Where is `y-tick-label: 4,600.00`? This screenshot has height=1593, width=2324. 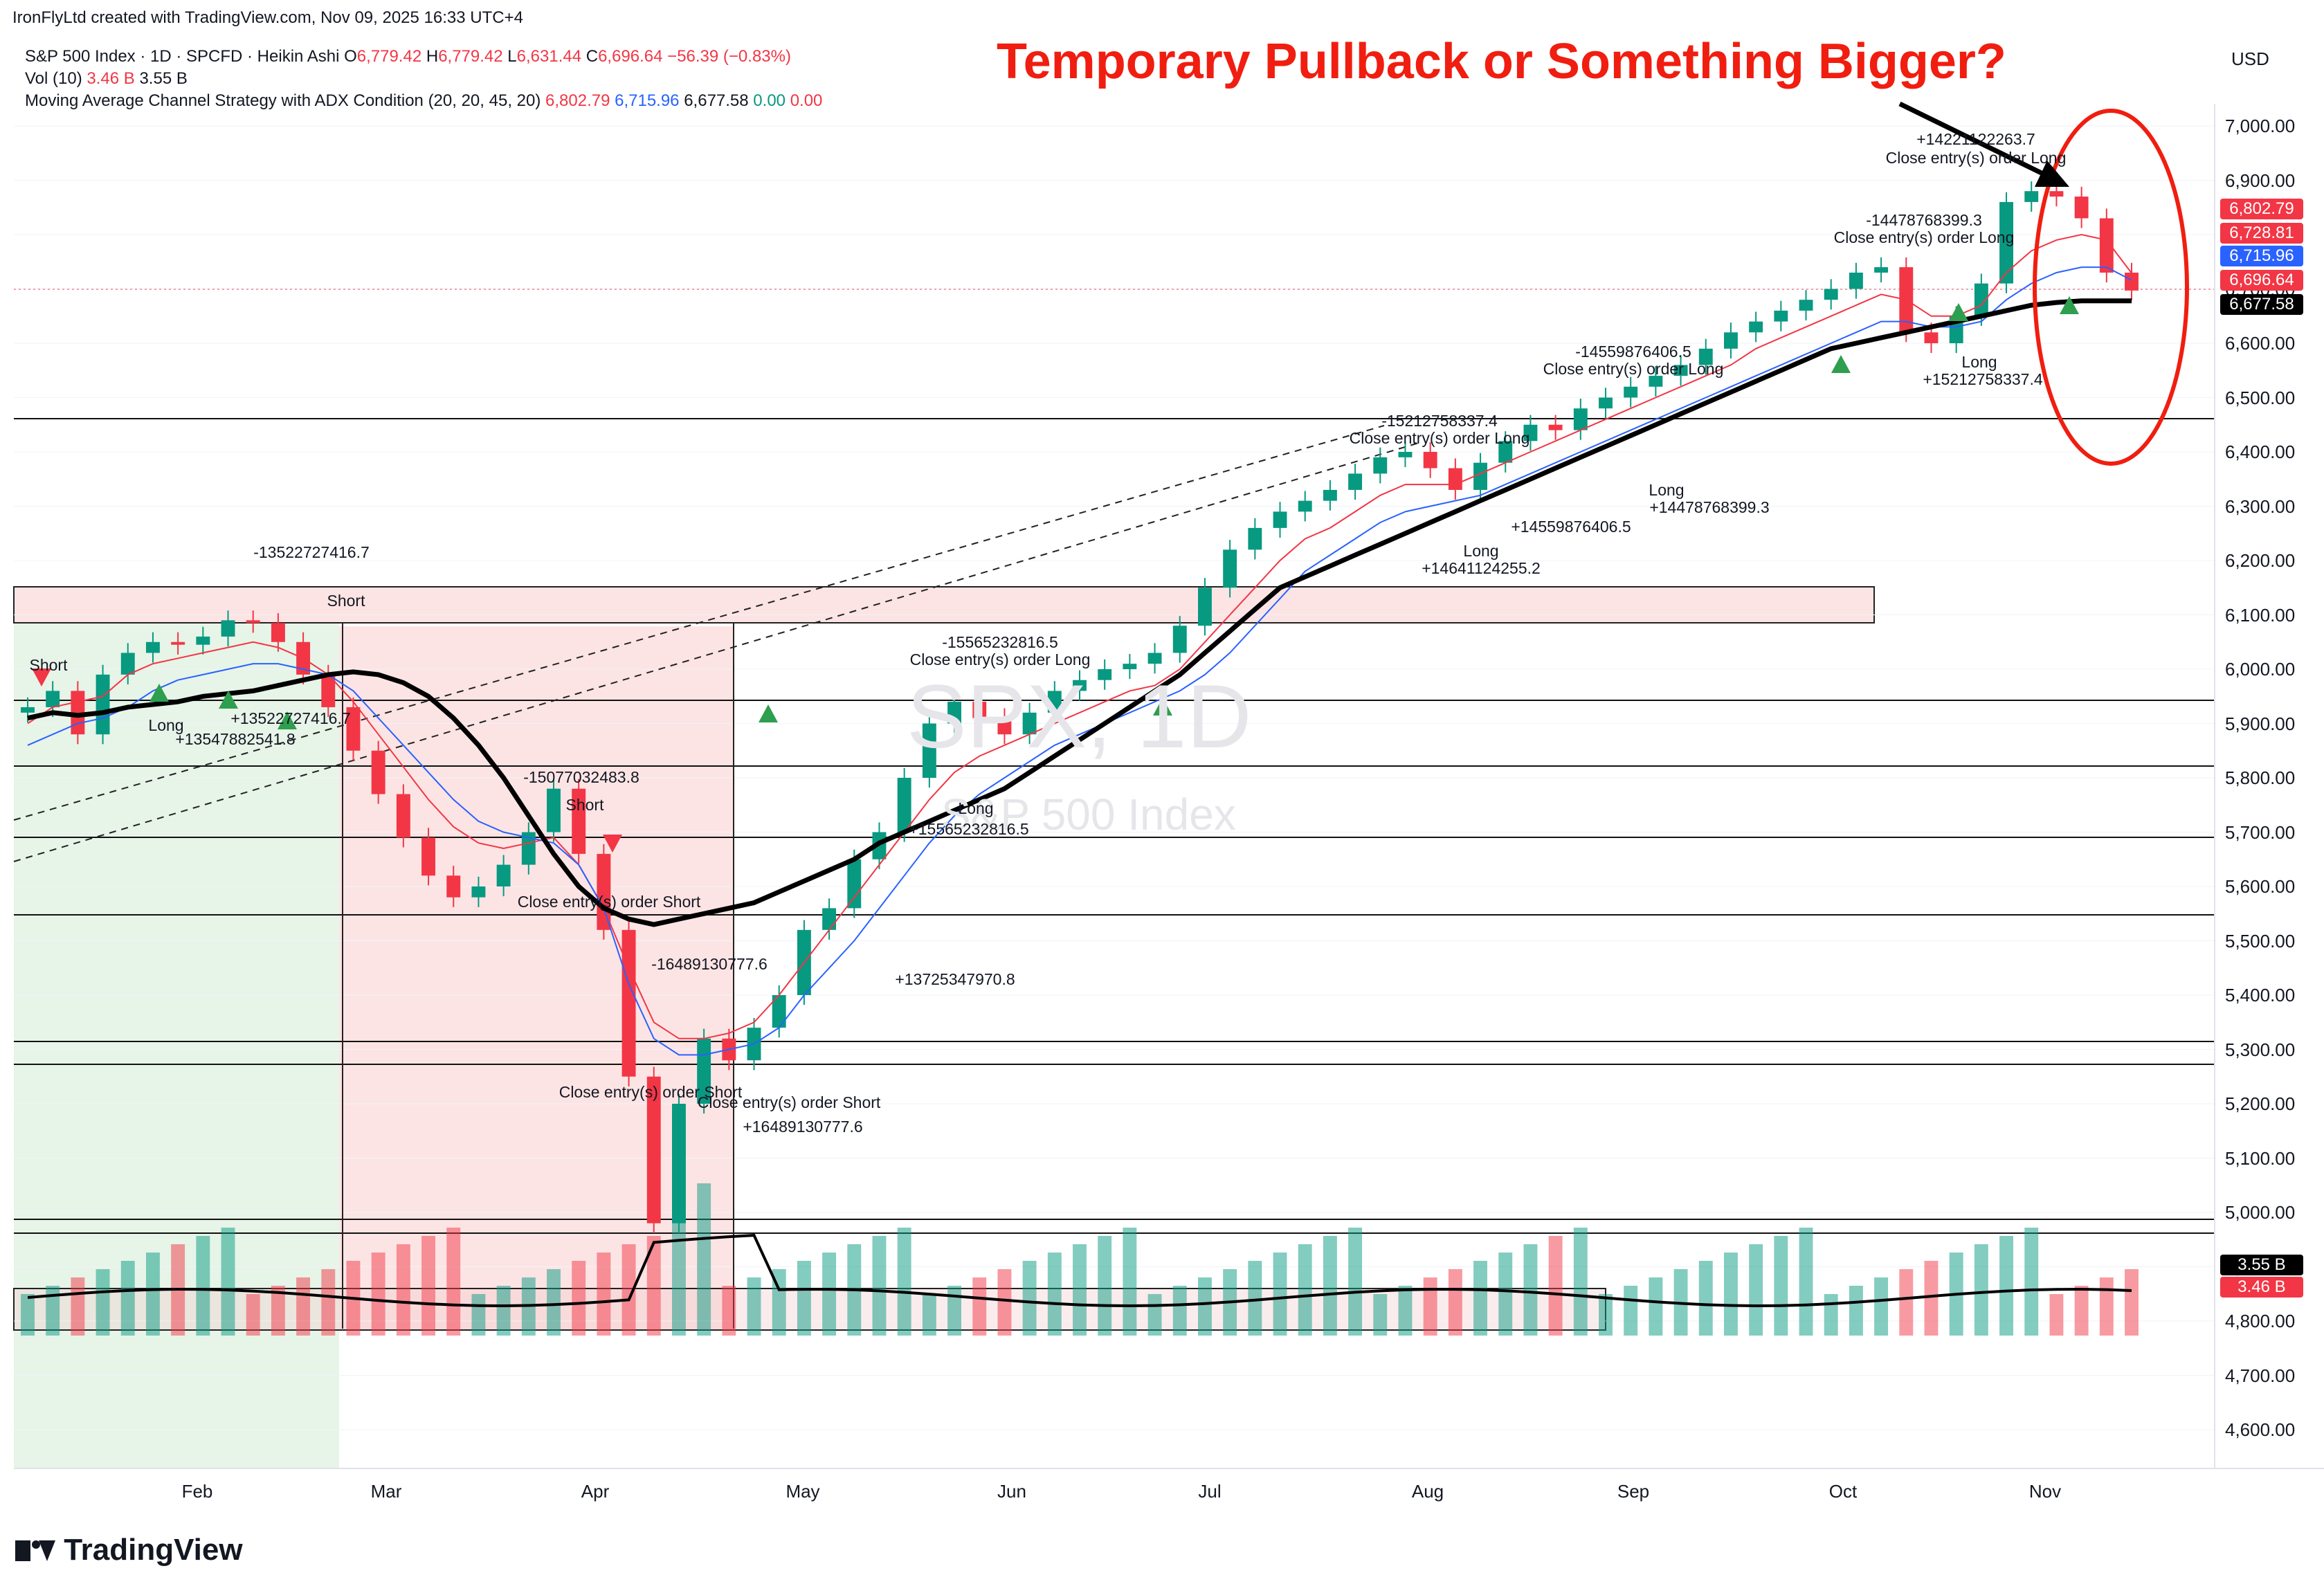 y-tick-label: 4,600.00 is located at coordinates (2260, 1429).